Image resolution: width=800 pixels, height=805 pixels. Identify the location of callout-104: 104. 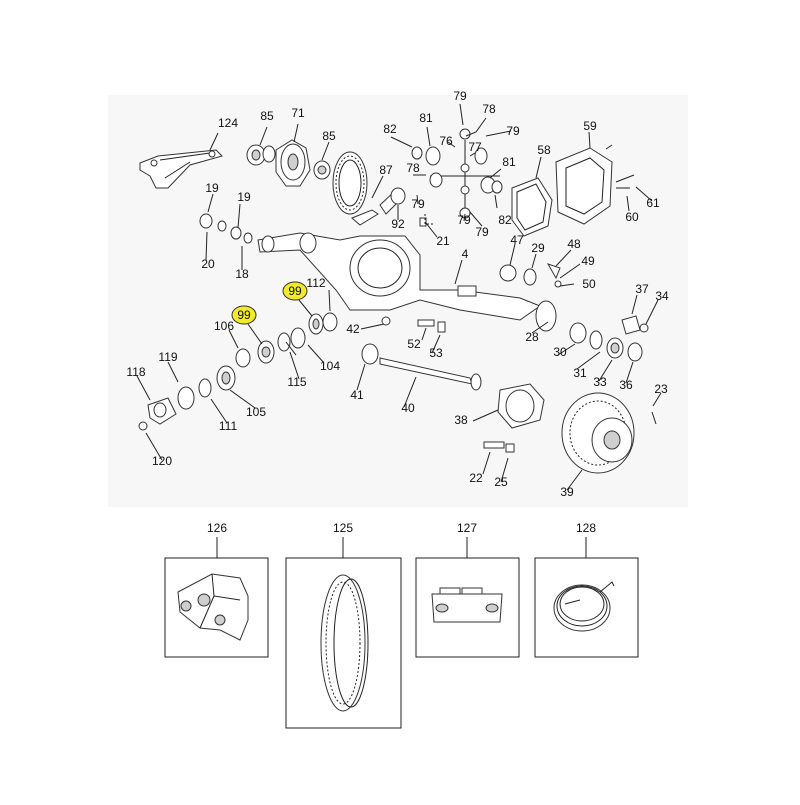
(330, 366).